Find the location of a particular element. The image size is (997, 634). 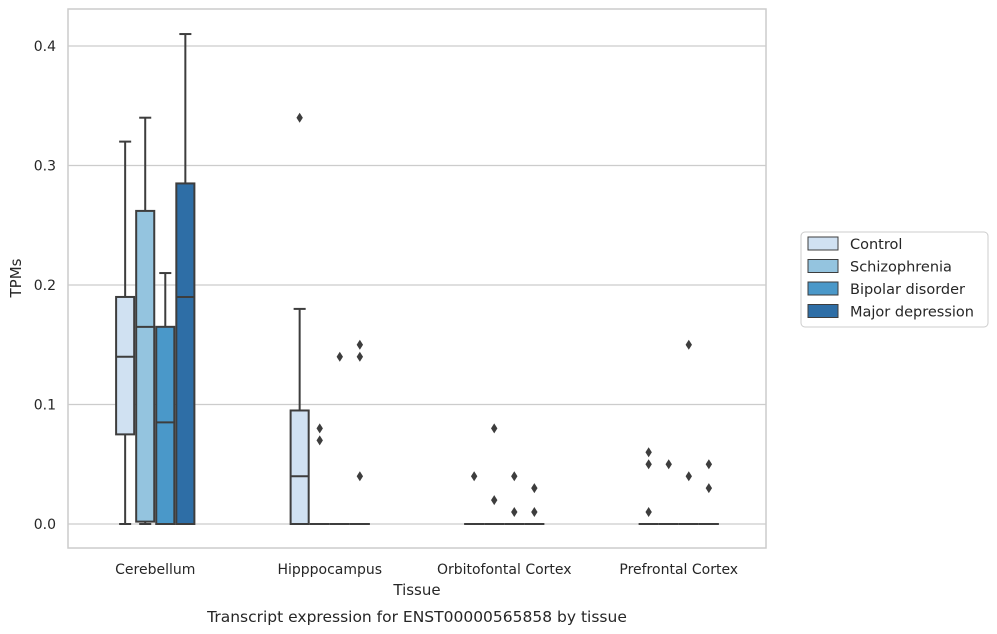

y-tick-label: 0.1 is located at coordinates (45, 406).